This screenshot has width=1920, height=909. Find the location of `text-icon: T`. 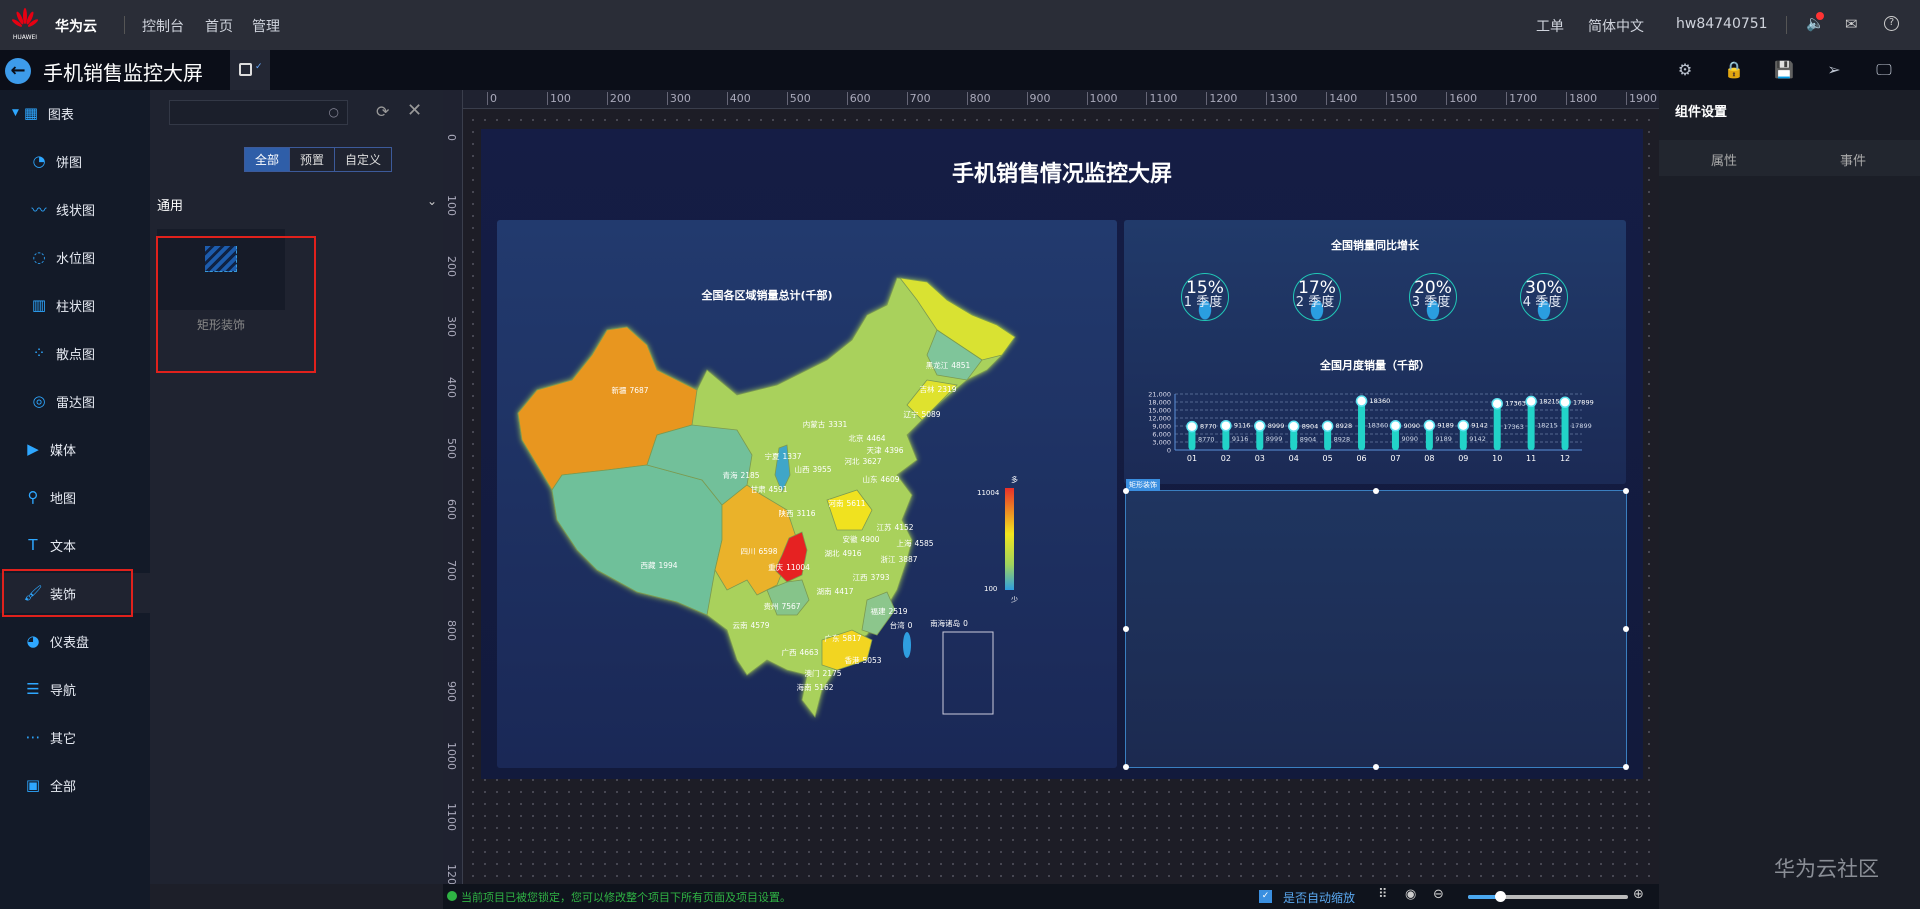

text-icon: T is located at coordinates (33, 545).